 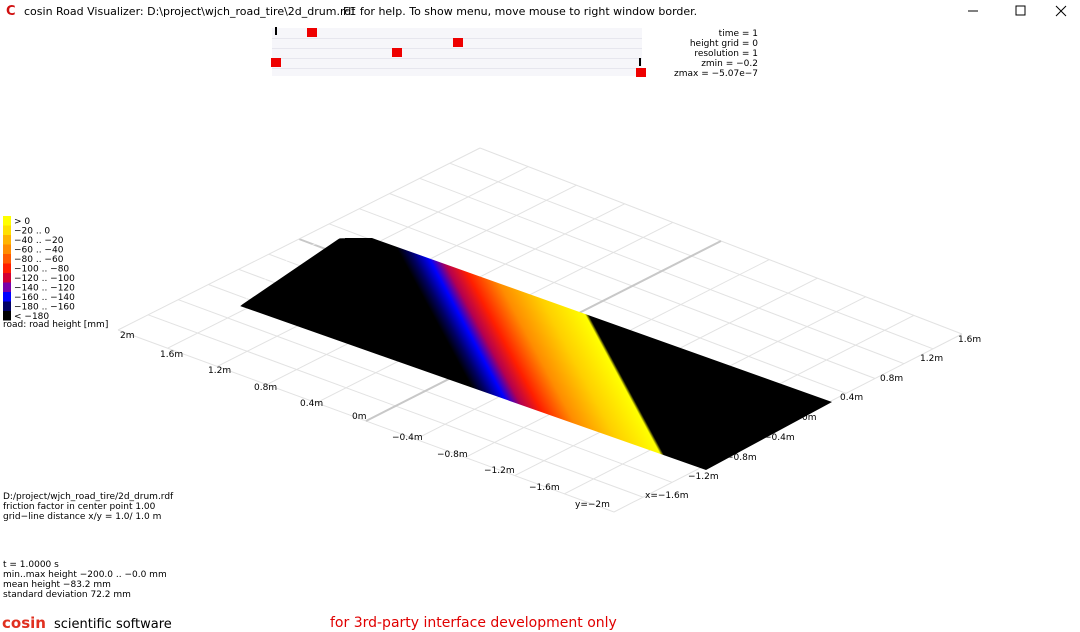 I want to click on brand: cosin, so click(x=24, y=623).